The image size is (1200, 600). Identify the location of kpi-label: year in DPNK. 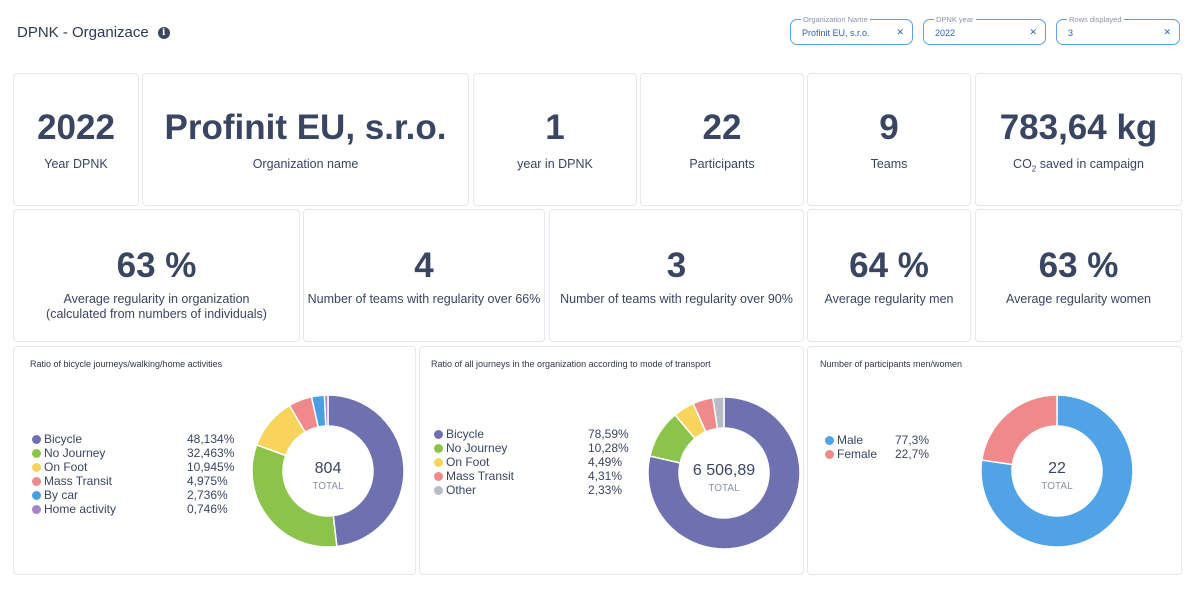
(555, 164).